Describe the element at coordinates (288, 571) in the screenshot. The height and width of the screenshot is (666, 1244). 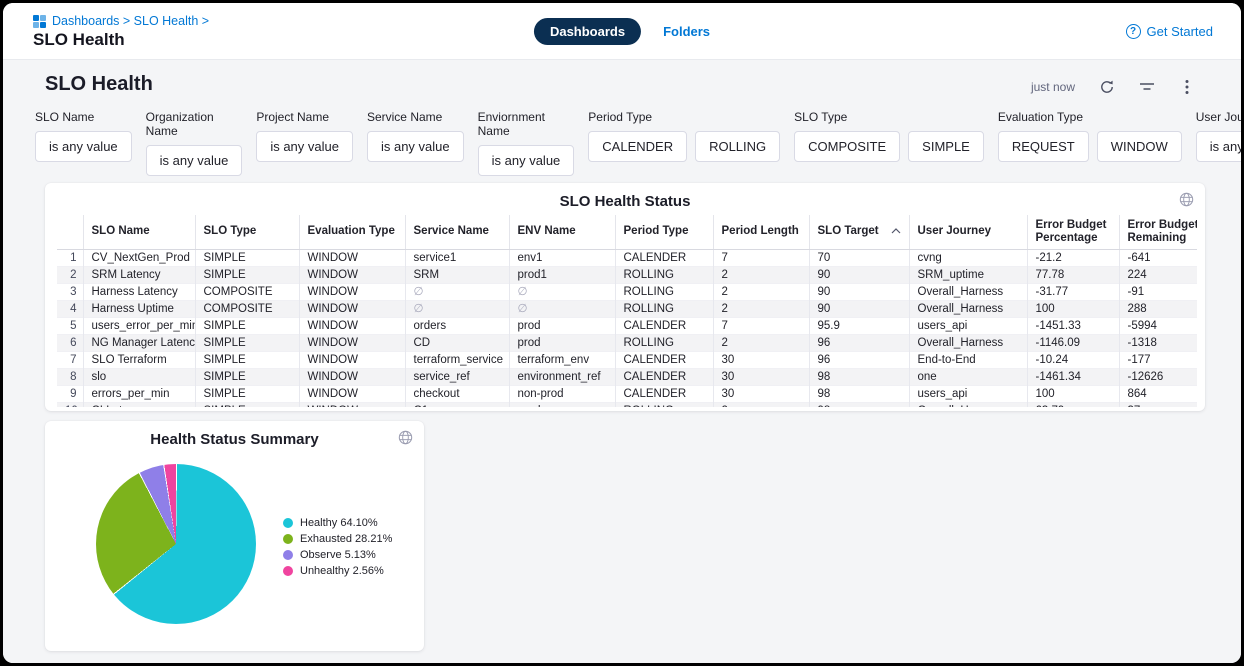
I see `legend-color-dot` at that location.